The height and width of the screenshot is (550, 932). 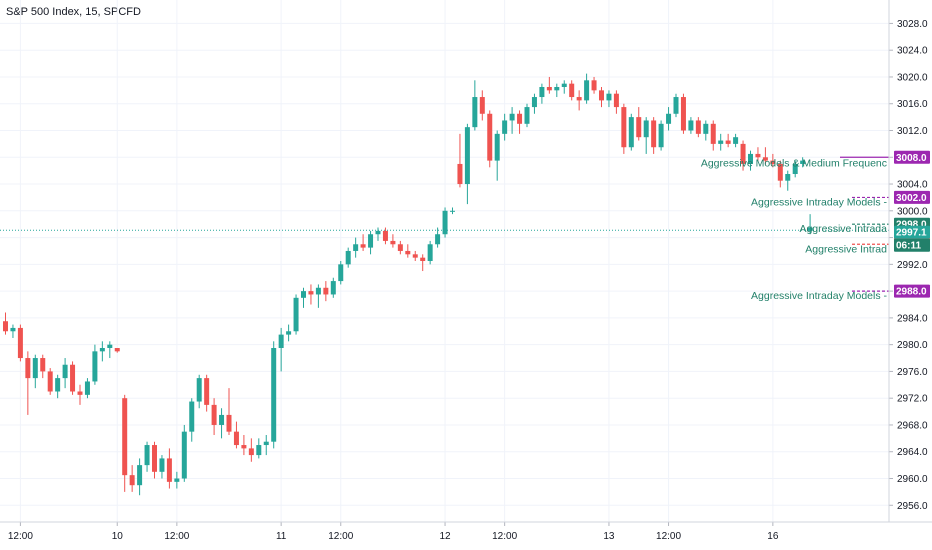 I want to click on svg-text: 2998.0, so click(x=911, y=225).